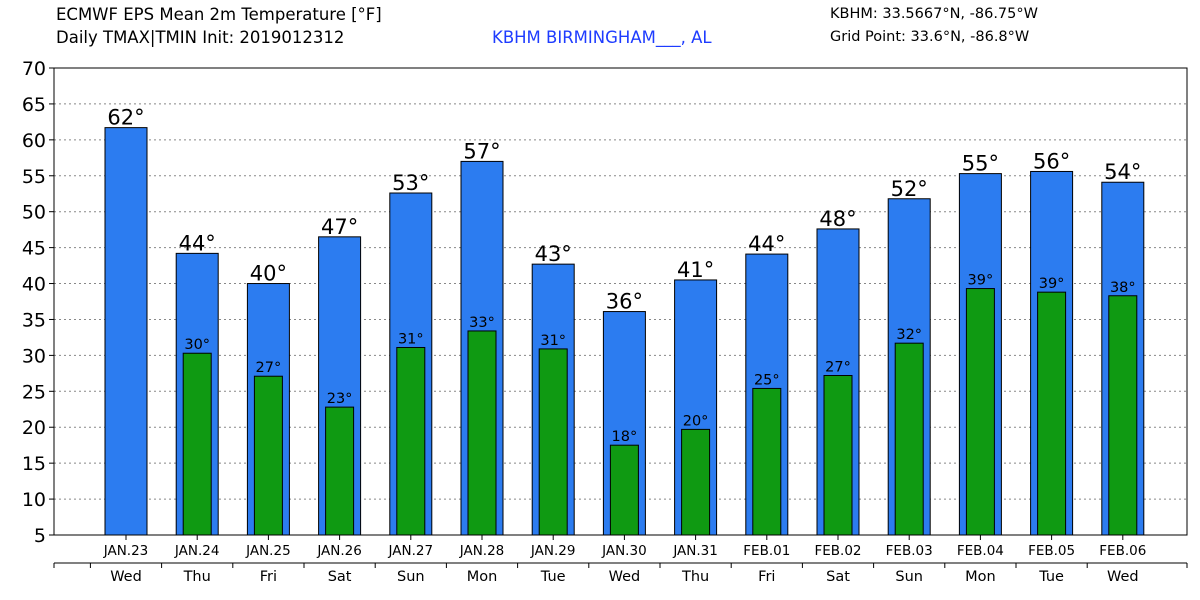  Describe the element at coordinates (339, 227) in the screenshot. I see `tmax-label: 47°` at that location.